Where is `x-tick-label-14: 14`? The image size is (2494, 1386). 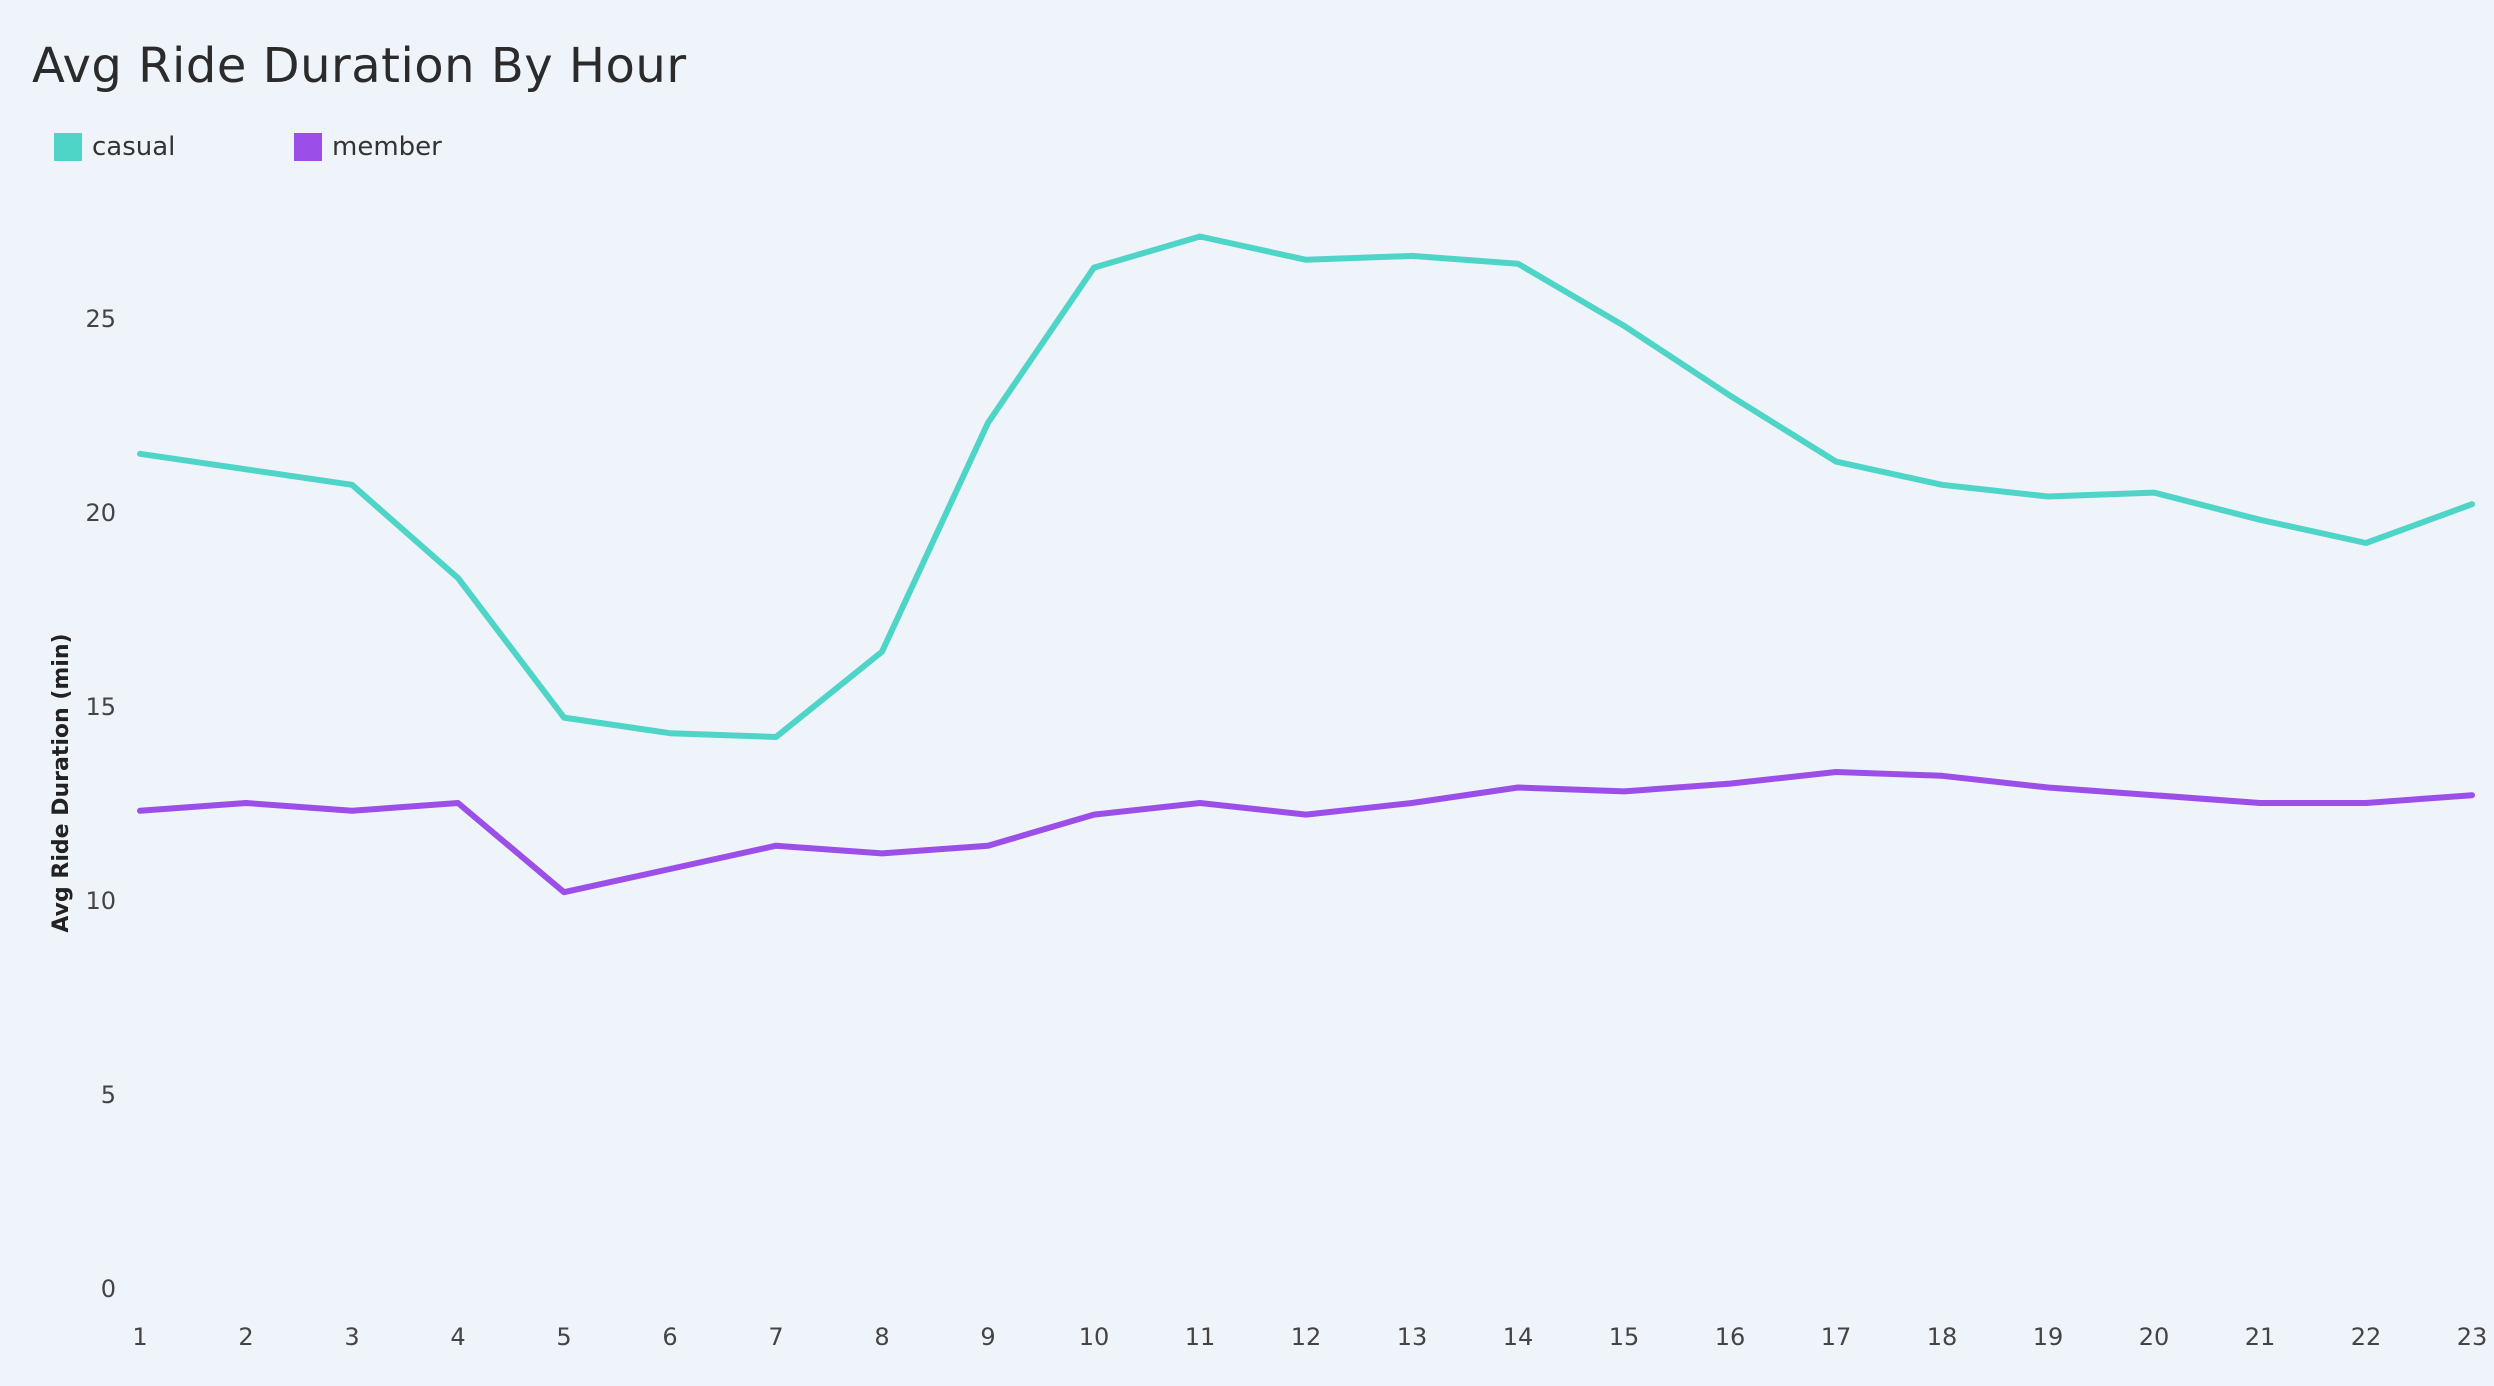
x-tick-label-14: 14 is located at coordinates (1518, 1337).